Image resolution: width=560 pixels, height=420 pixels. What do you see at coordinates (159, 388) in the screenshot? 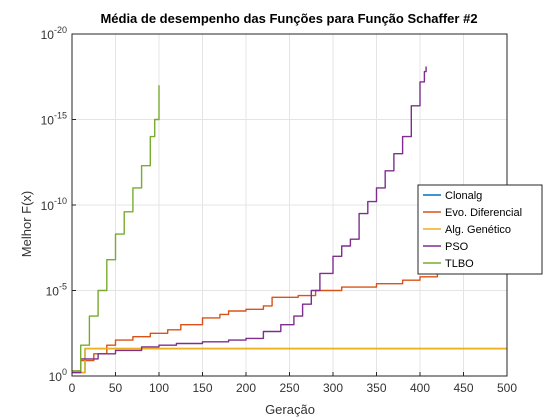
I see `x-tick-label: 100` at bounding box center [159, 388].